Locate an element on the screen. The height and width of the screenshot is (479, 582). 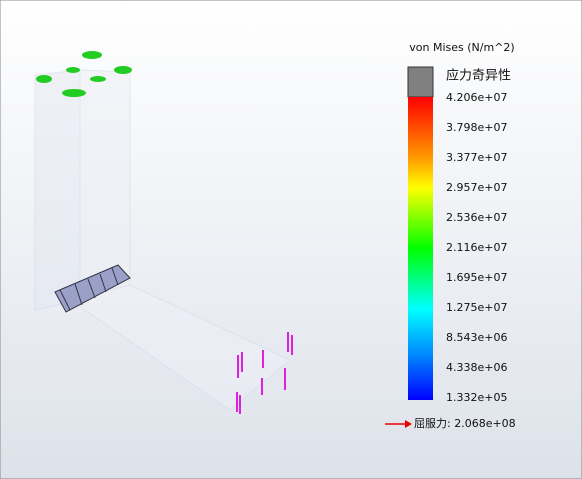
tick-label: 2.957e+07 is located at coordinates (476, 187).